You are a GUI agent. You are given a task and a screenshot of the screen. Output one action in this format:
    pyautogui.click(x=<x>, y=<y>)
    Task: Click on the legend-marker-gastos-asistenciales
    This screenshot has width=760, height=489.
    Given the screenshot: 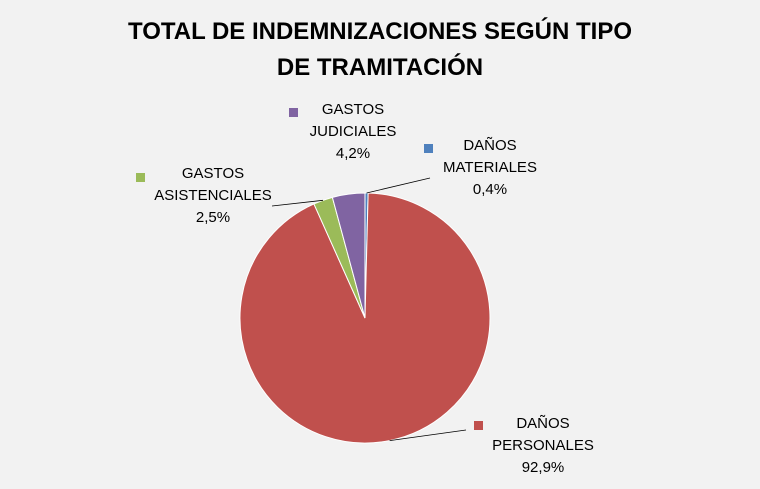 What is the action you would take?
    pyautogui.click(x=140, y=177)
    